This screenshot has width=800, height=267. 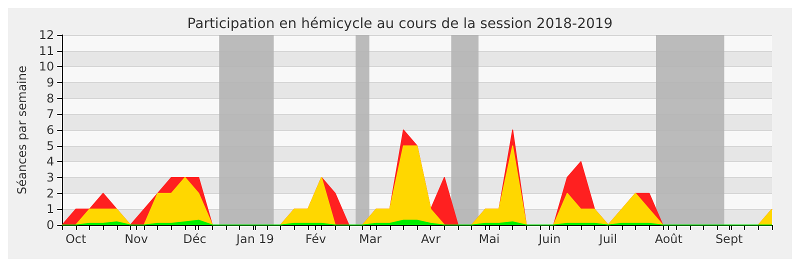 What do you see at coordinates (315, 239) in the screenshot?
I see `x-tick-label: Fév` at bounding box center [315, 239].